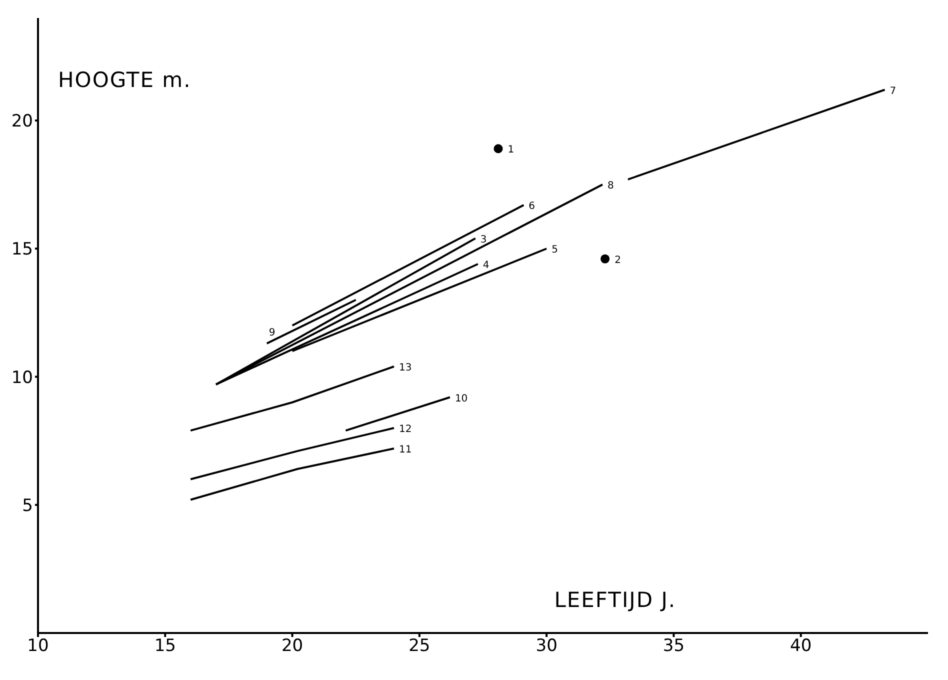 The width and height of the screenshot is (948, 680). I want to click on series-label: 11, so click(405, 450).